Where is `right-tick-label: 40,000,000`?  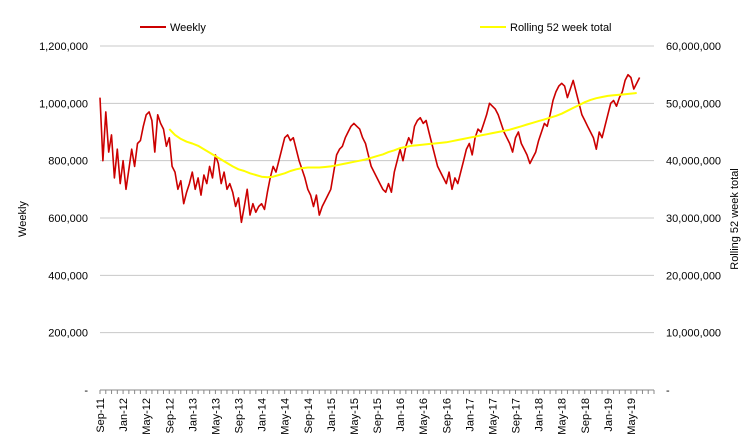 right-tick-label: 40,000,000 is located at coordinates (693, 162).